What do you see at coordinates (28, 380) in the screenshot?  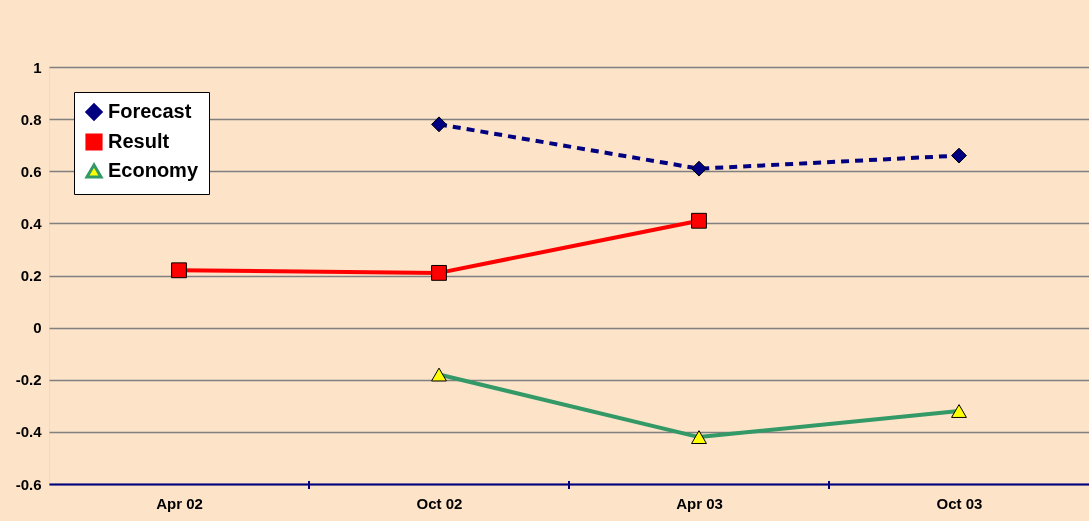 I see `y-tick-label: -0.2` at bounding box center [28, 380].